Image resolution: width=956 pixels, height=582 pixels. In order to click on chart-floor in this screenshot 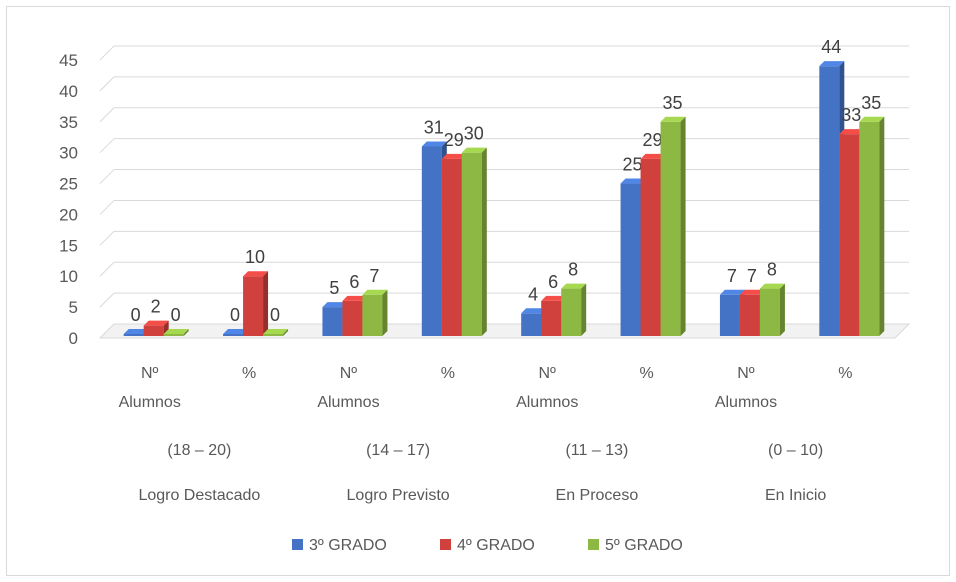, I will do `click(504, 331)`.